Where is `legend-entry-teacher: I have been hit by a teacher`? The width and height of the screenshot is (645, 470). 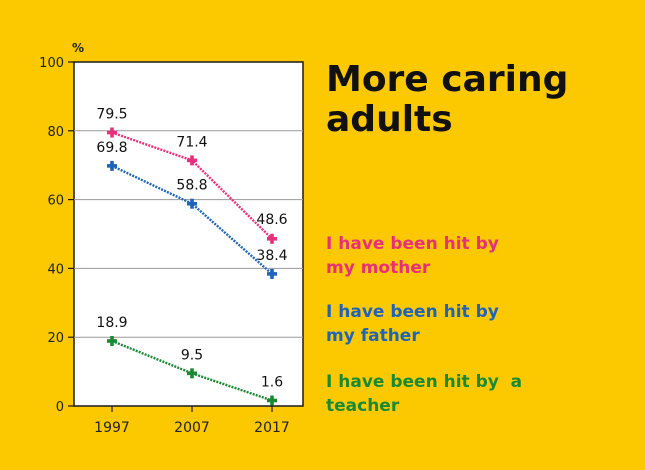
legend-entry-teacher: I have been hit by a teacher is located at coordinates (476, 394).